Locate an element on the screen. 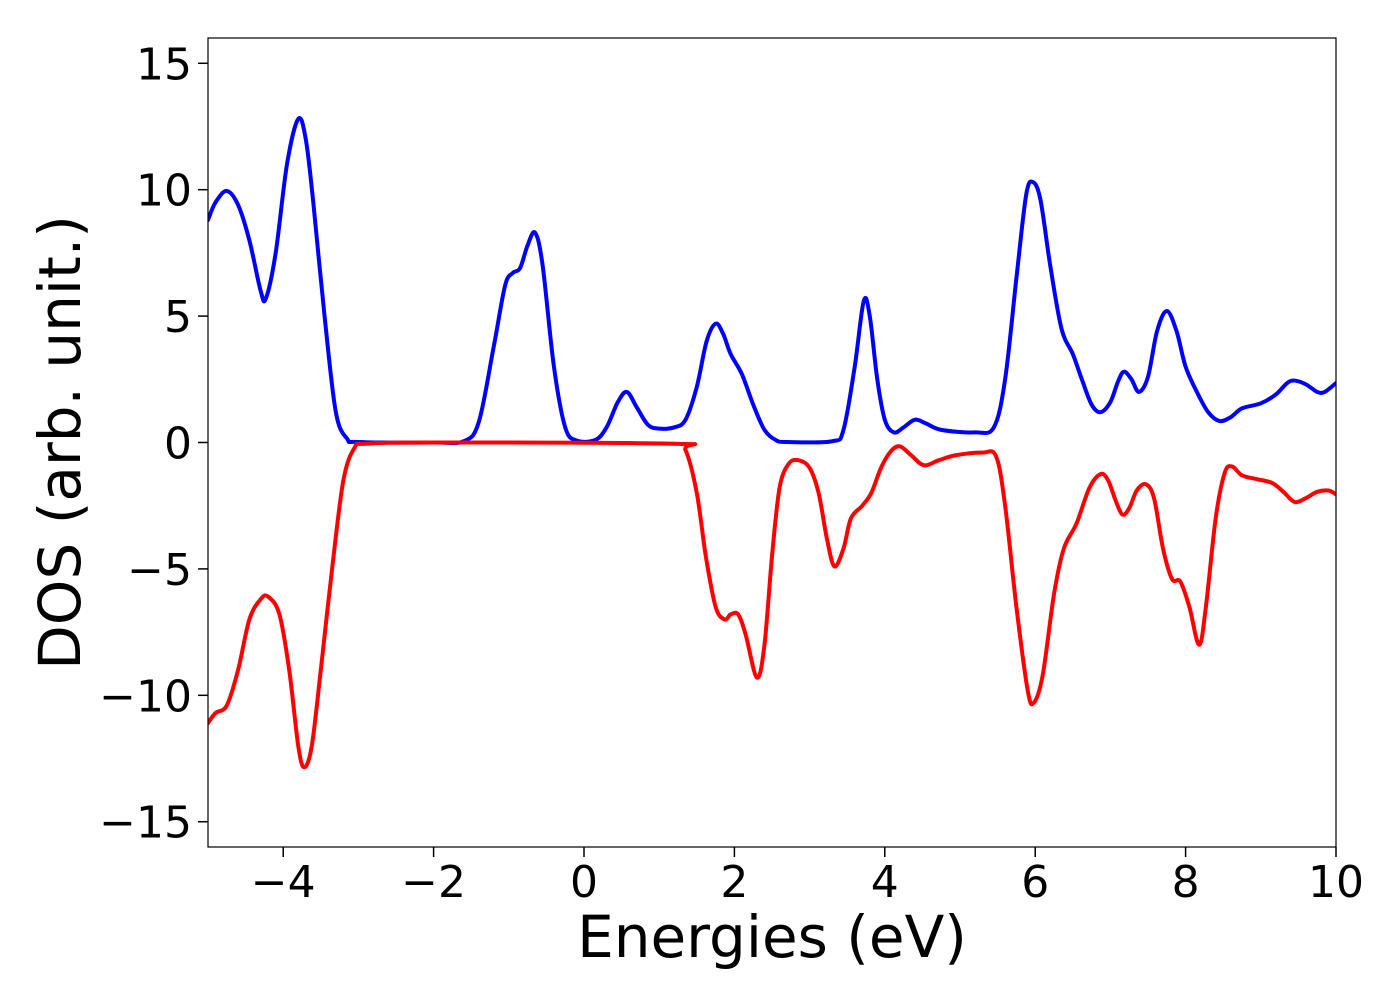  x-tick-label: 2 is located at coordinates (734, 882).